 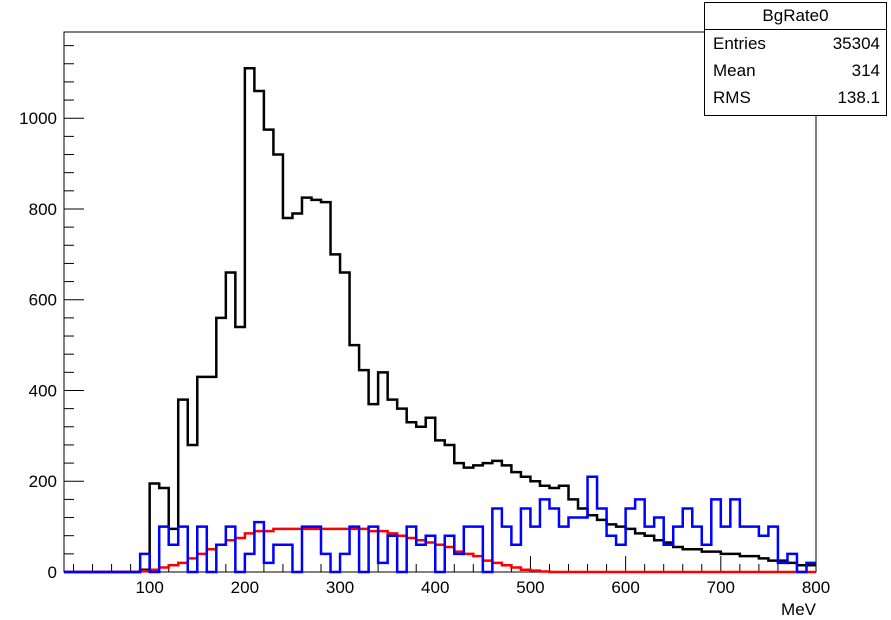 I want to click on x-tick-label: 800, so click(x=816, y=587).